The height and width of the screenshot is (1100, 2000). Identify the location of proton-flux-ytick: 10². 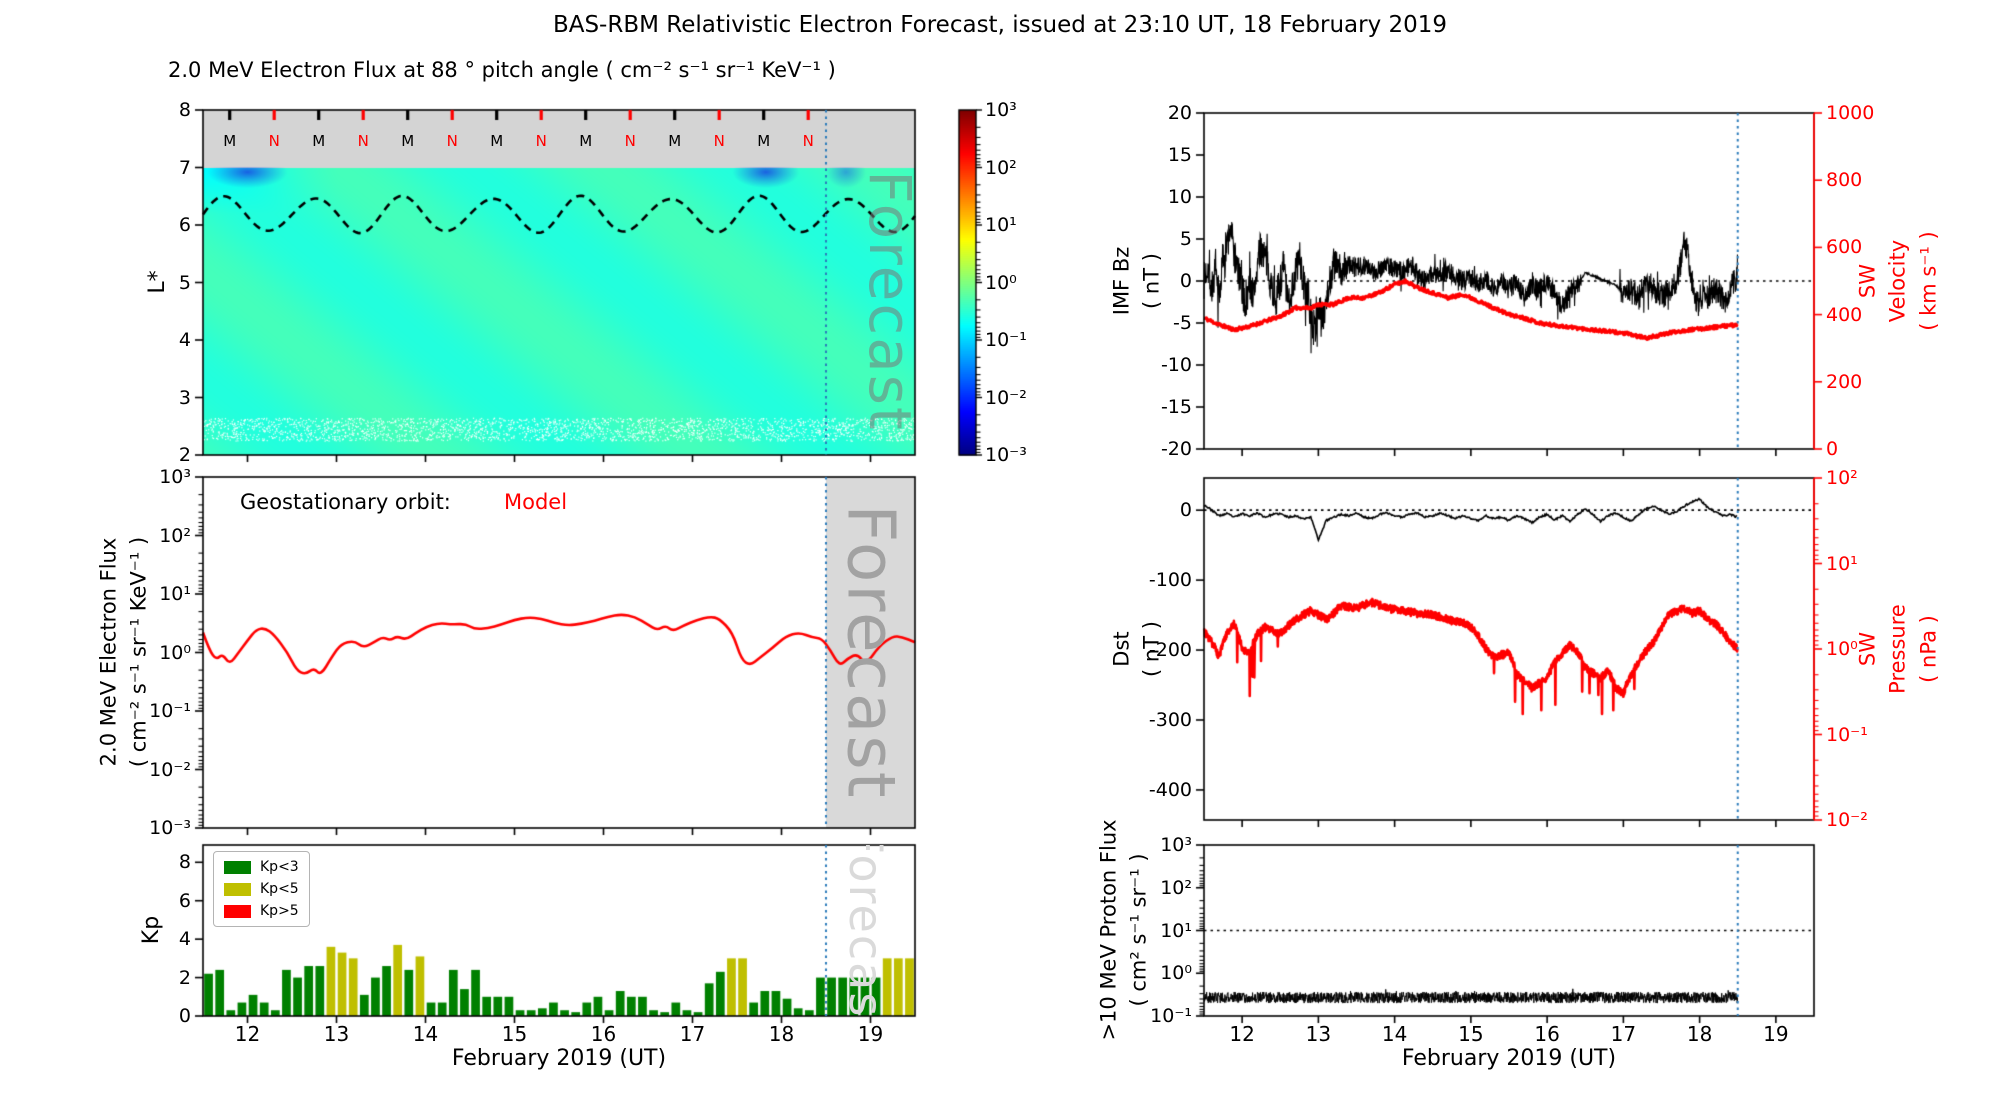
(1176, 887).